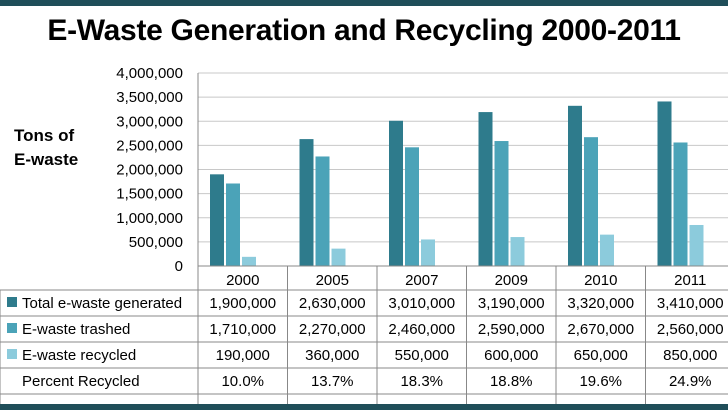  What do you see at coordinates (149, 97) in the screenshot?
I see `y-tick-label: 3,500,000` at bounding box center [149, 97].